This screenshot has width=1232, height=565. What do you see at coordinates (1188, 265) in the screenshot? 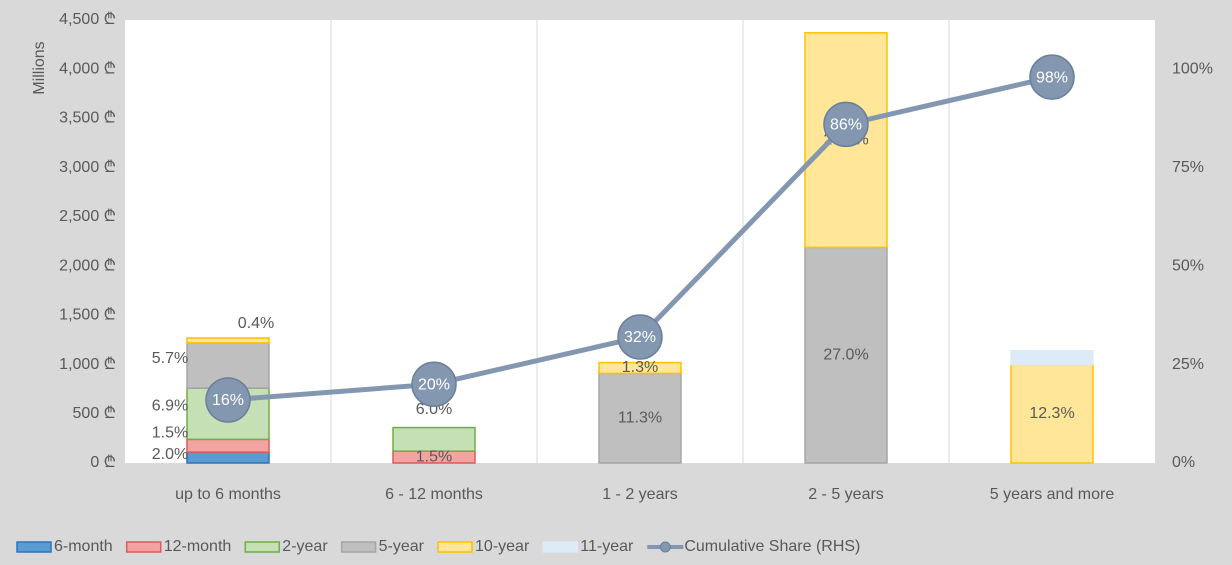
I see `y2-tick-label: 50%` at bounding box center [1188, 265].